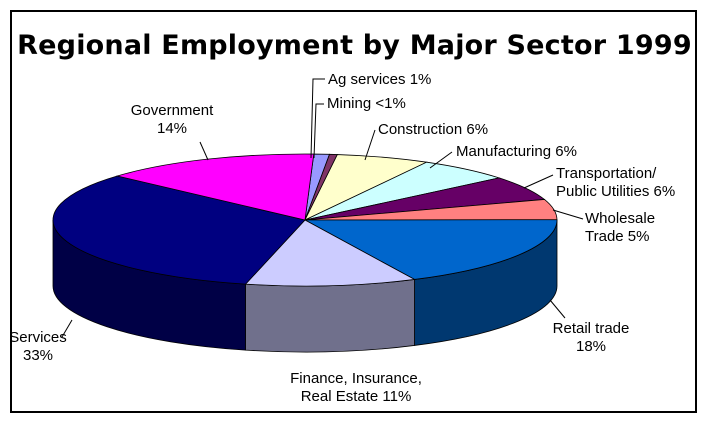 The image size is (709, 426). What do you see at coordinates (620, 227) in the screenshot?
I see `slice-label-wholesale-trade: Wholesale Trade 5%` at bounding box center [620, 227].